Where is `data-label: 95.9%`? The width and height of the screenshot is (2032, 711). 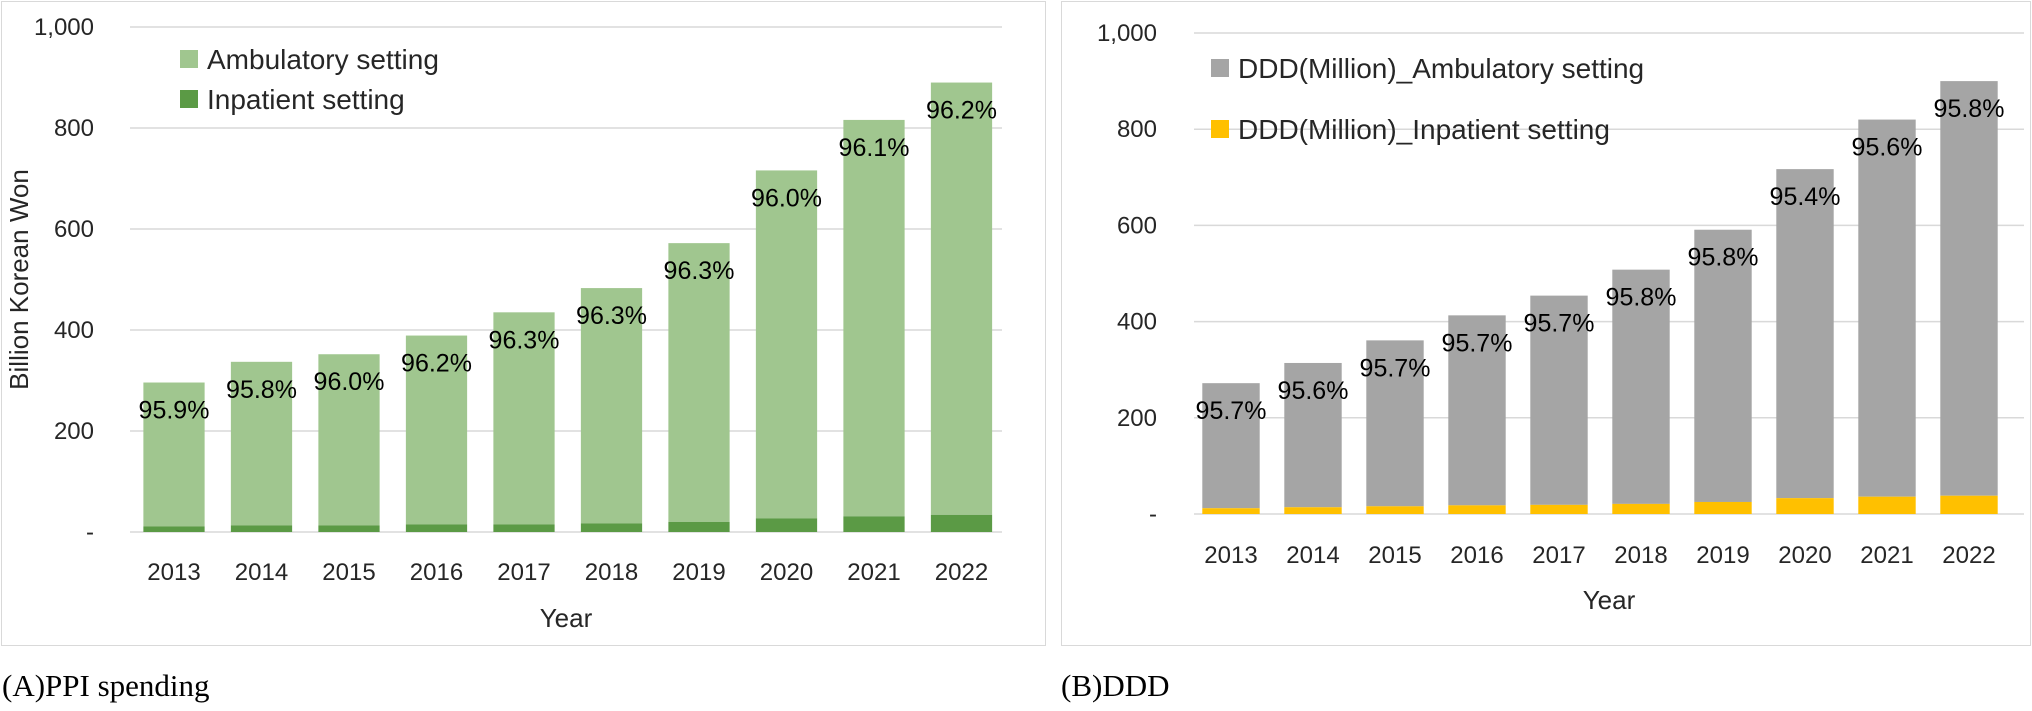
data-label: 95.9% is located at coordinates (174, 411).